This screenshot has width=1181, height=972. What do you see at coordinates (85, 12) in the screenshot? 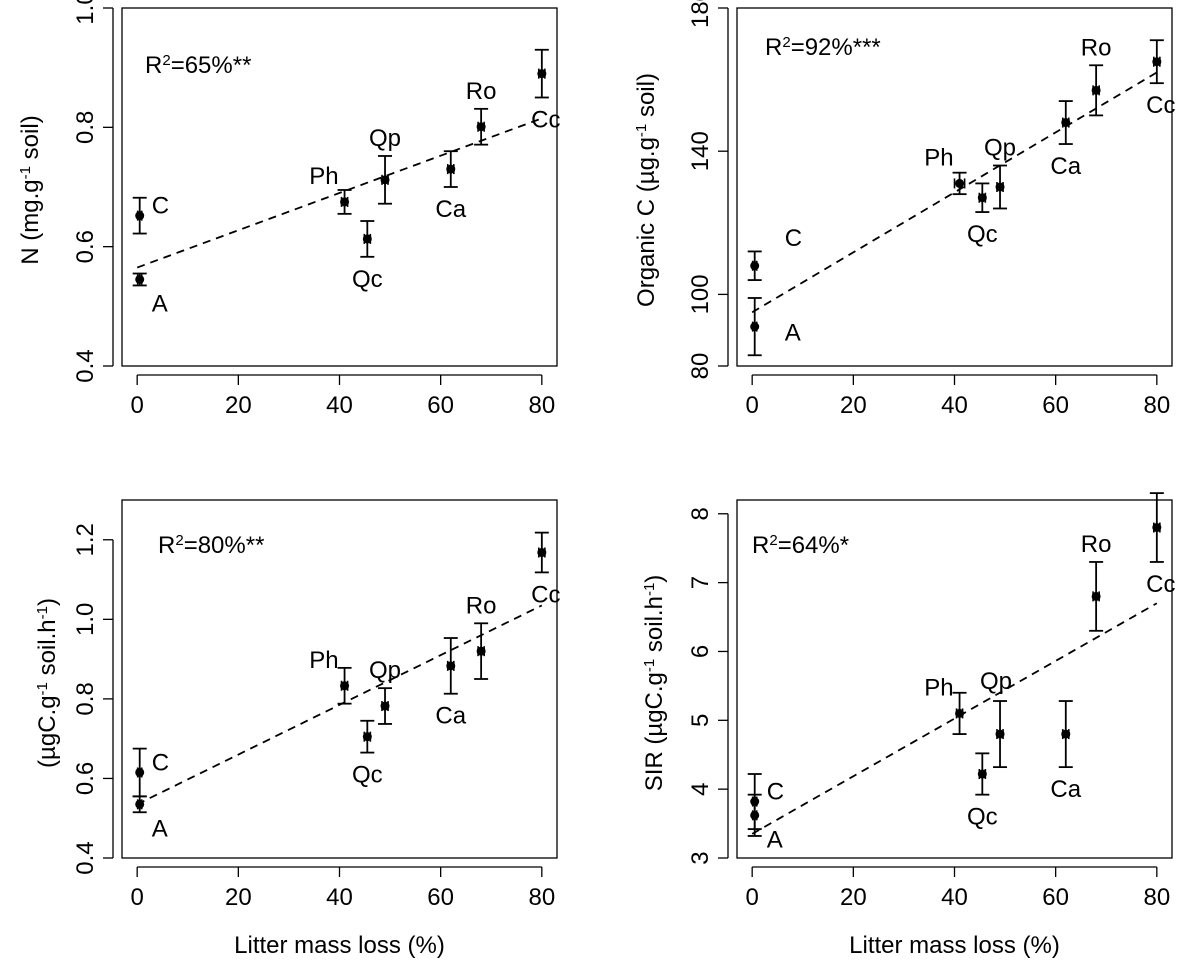
I see `y-tick-label: 1.0` at bounding box center [85, 12].